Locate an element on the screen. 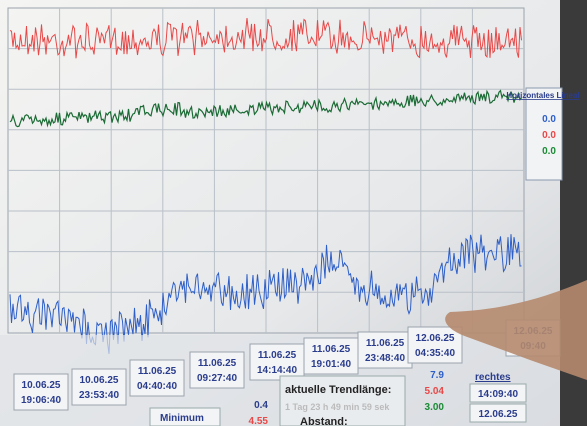  legend-title: Horizontales Lineal is located at coordinates (542, 95).